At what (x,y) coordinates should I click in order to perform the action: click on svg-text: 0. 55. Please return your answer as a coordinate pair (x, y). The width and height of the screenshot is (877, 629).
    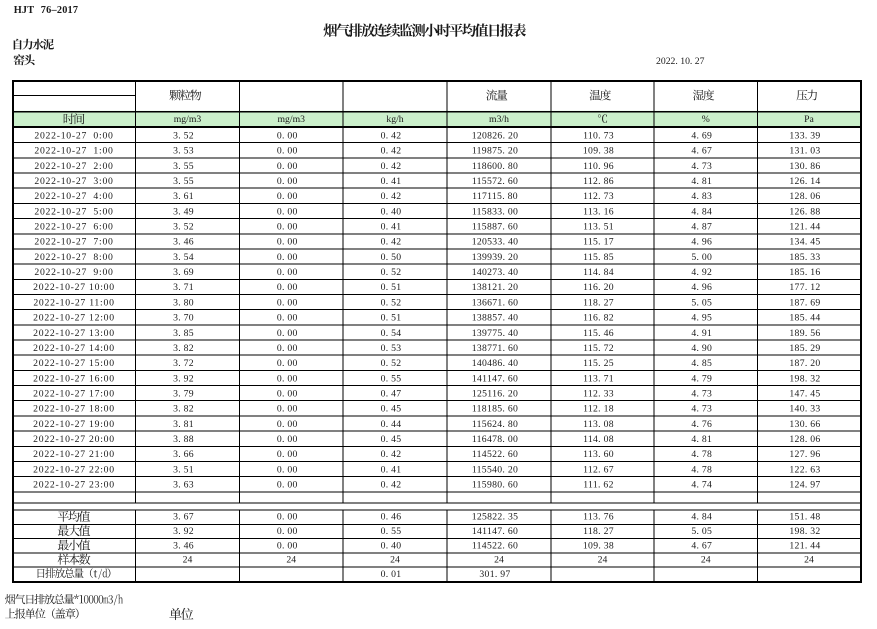
    Looking at the image, I should click on (391, 531).